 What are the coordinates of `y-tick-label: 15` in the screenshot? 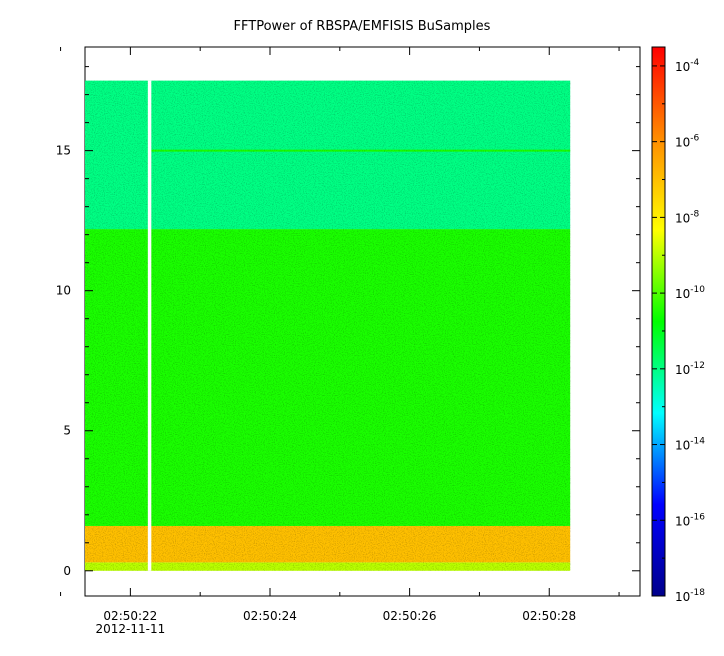 It's located at (63, 151).